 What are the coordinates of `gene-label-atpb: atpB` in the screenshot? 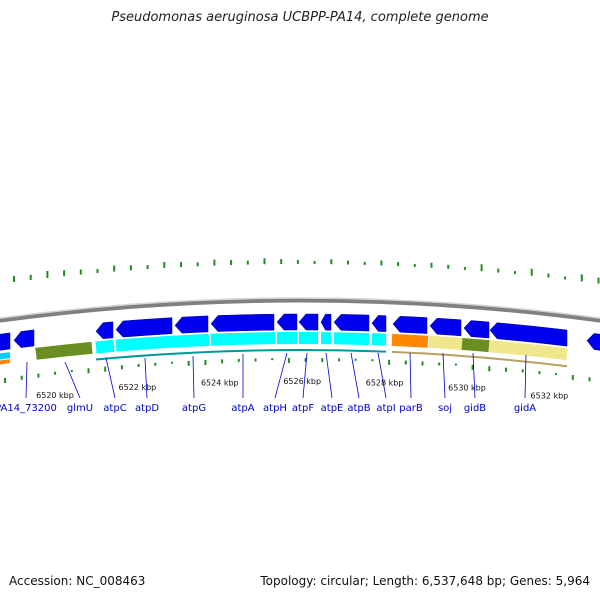 It's located at (358, 408).